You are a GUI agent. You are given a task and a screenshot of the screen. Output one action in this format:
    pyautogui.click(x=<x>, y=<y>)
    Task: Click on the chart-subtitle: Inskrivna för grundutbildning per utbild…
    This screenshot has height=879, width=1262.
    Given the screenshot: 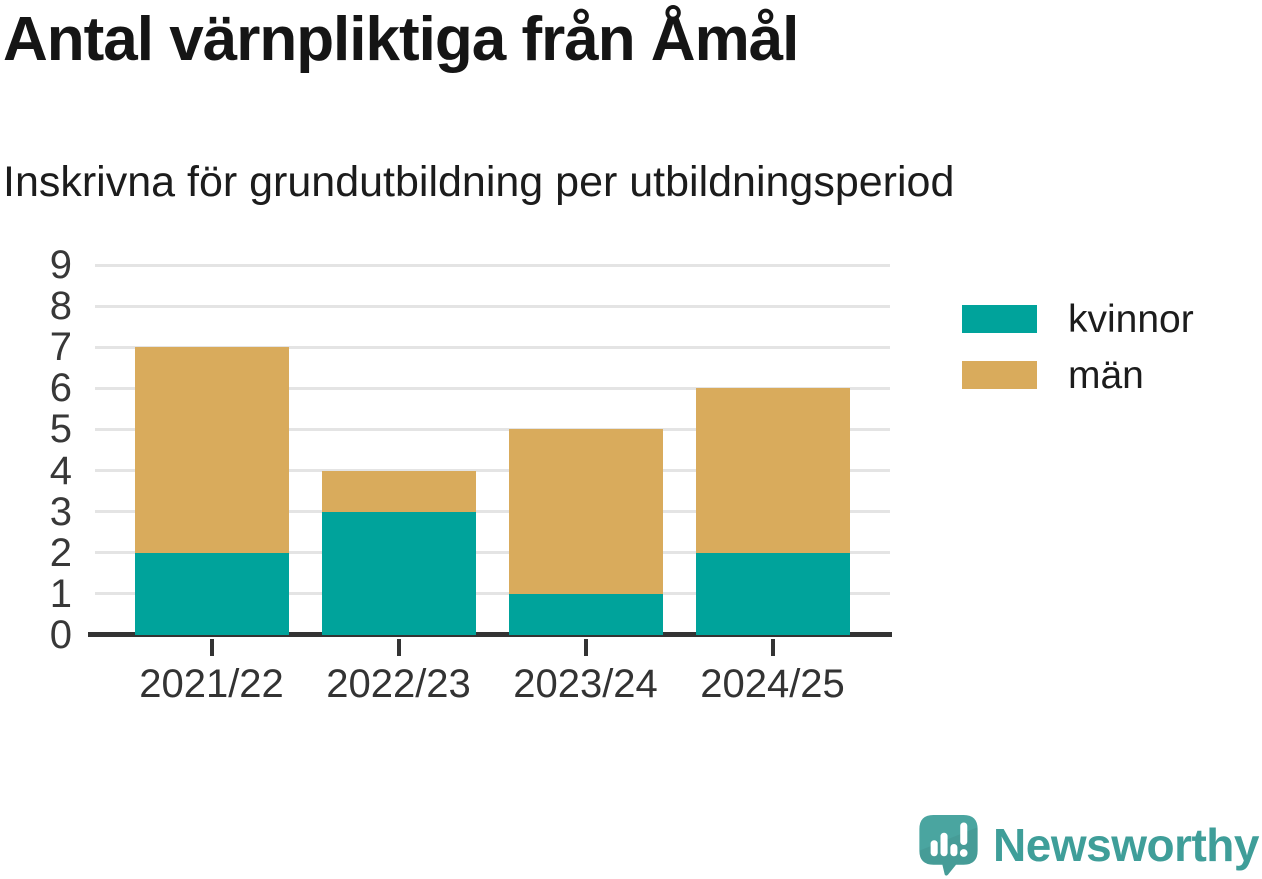 What is the action you would take?
    pyautogui.click(x=479, y=182)
    